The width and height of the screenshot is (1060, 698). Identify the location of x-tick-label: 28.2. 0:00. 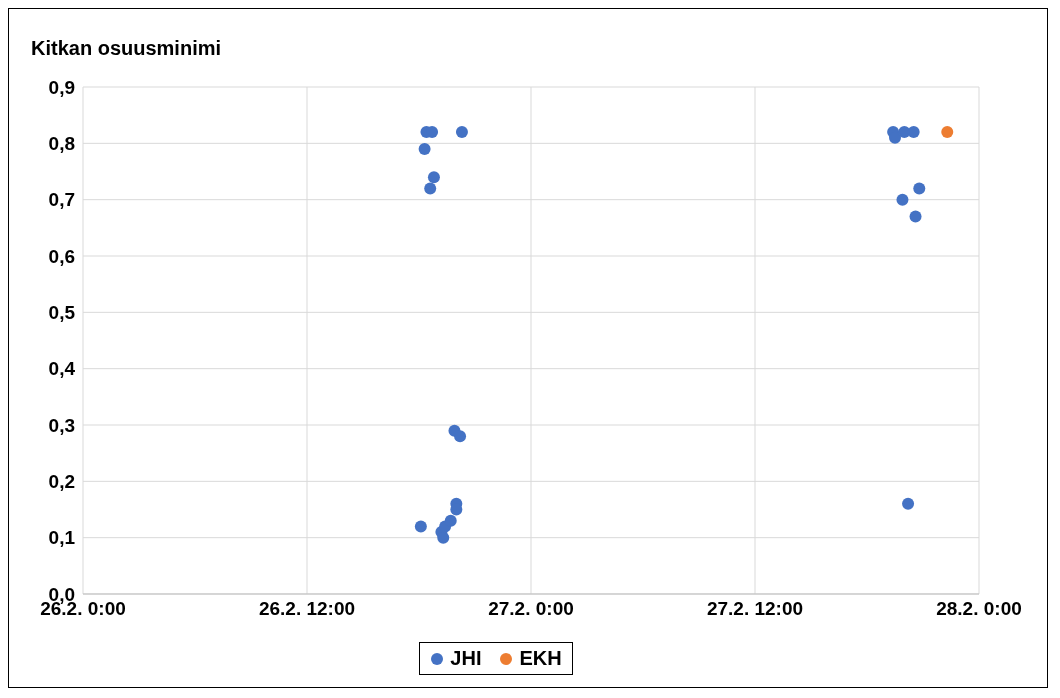
(979, 609).